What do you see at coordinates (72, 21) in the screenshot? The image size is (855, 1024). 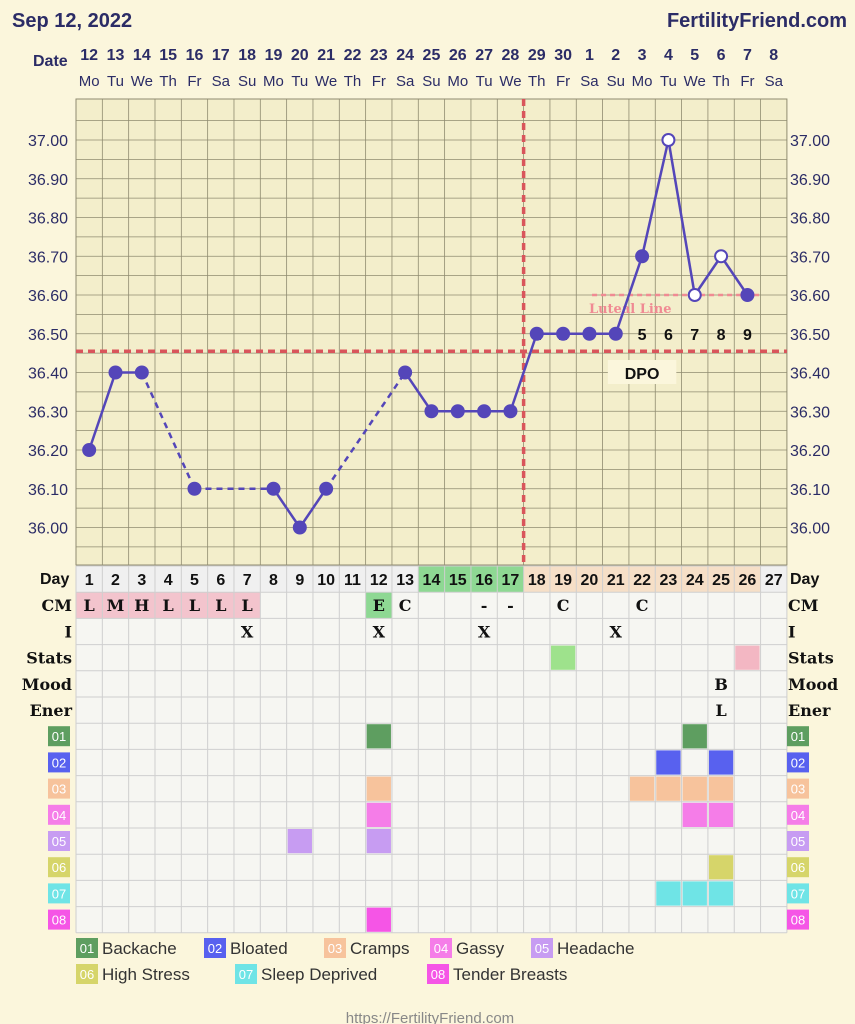 I see `chart-date: Sep 12, 2022` at bounding box center [72, 21].